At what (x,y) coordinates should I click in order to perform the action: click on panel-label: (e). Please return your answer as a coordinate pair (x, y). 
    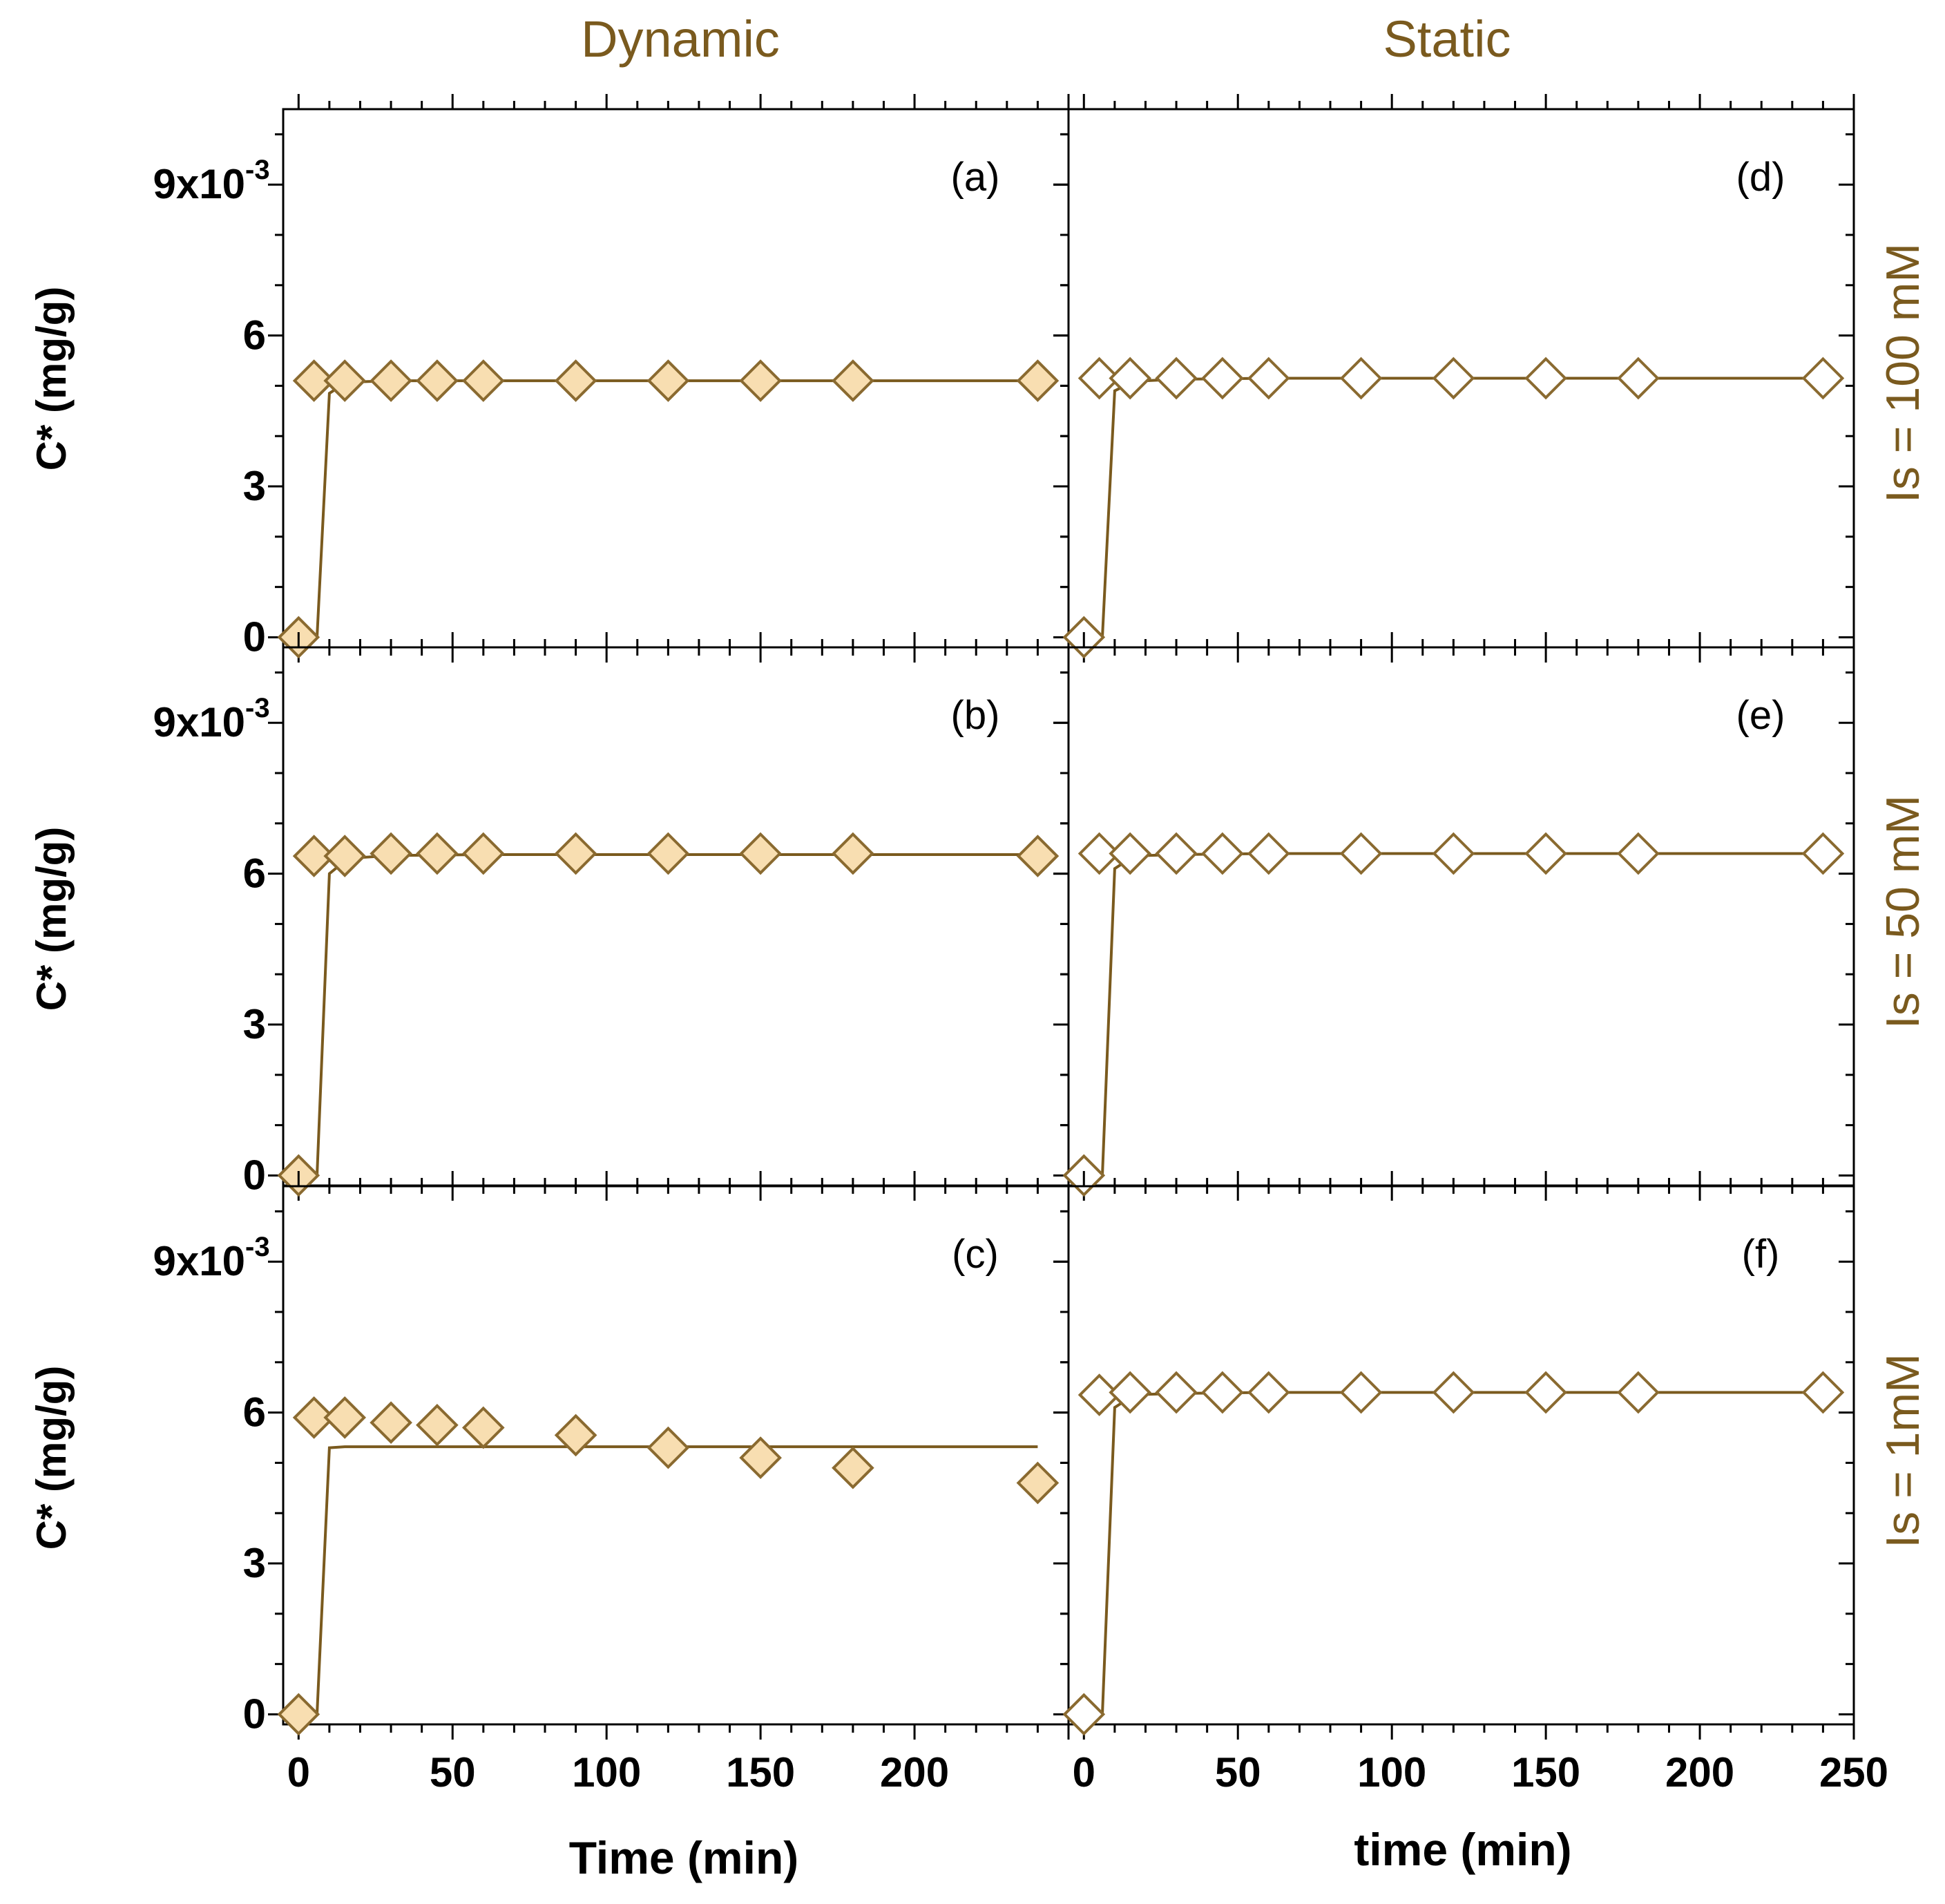
    Looking at the image, I should click on (1760, 715).